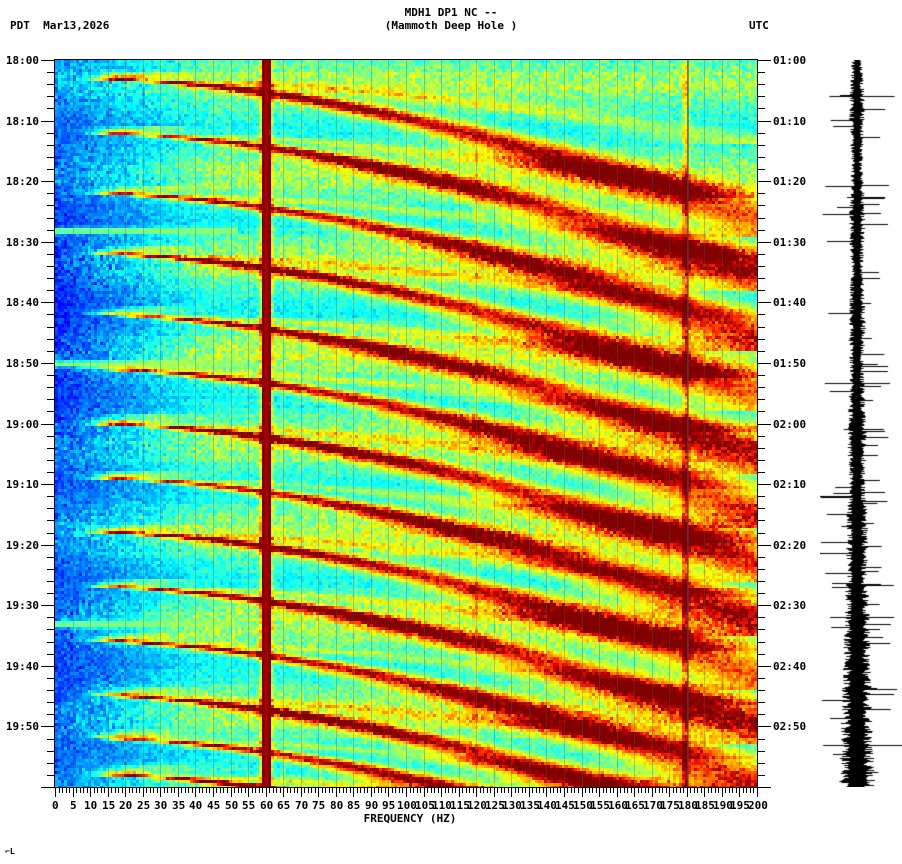 The width and height of the screenshot is (902, 864). I want to click on frequency-axis-title: FREQUENCY (HZ), so click(410, 818).